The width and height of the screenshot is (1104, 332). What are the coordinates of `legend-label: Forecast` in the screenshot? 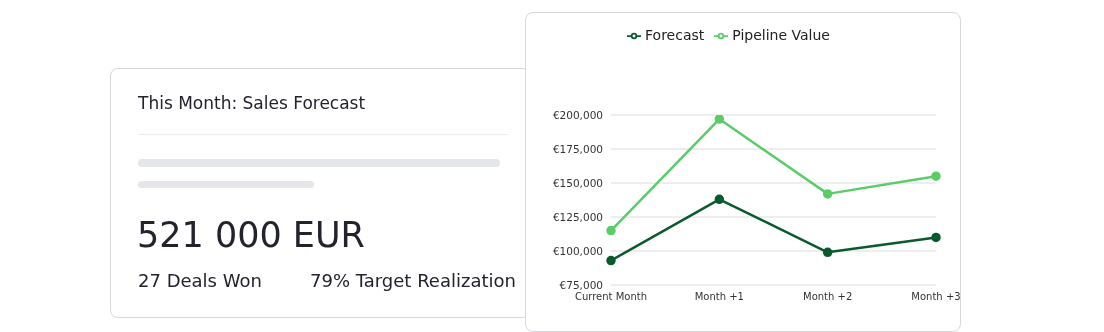 It's located at (675, 35).